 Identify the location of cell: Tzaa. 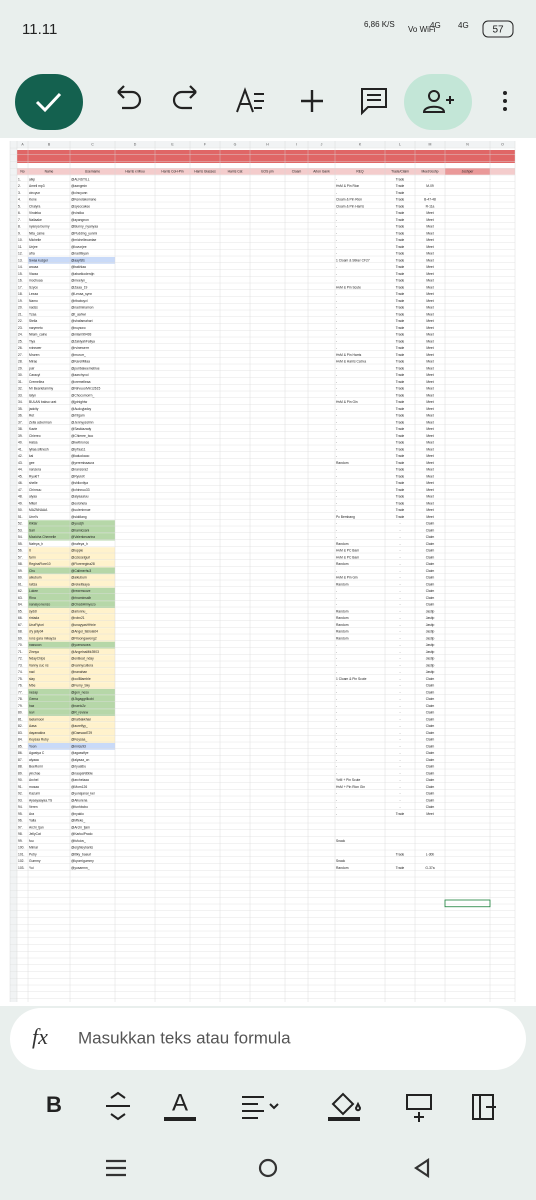
(32, 314).